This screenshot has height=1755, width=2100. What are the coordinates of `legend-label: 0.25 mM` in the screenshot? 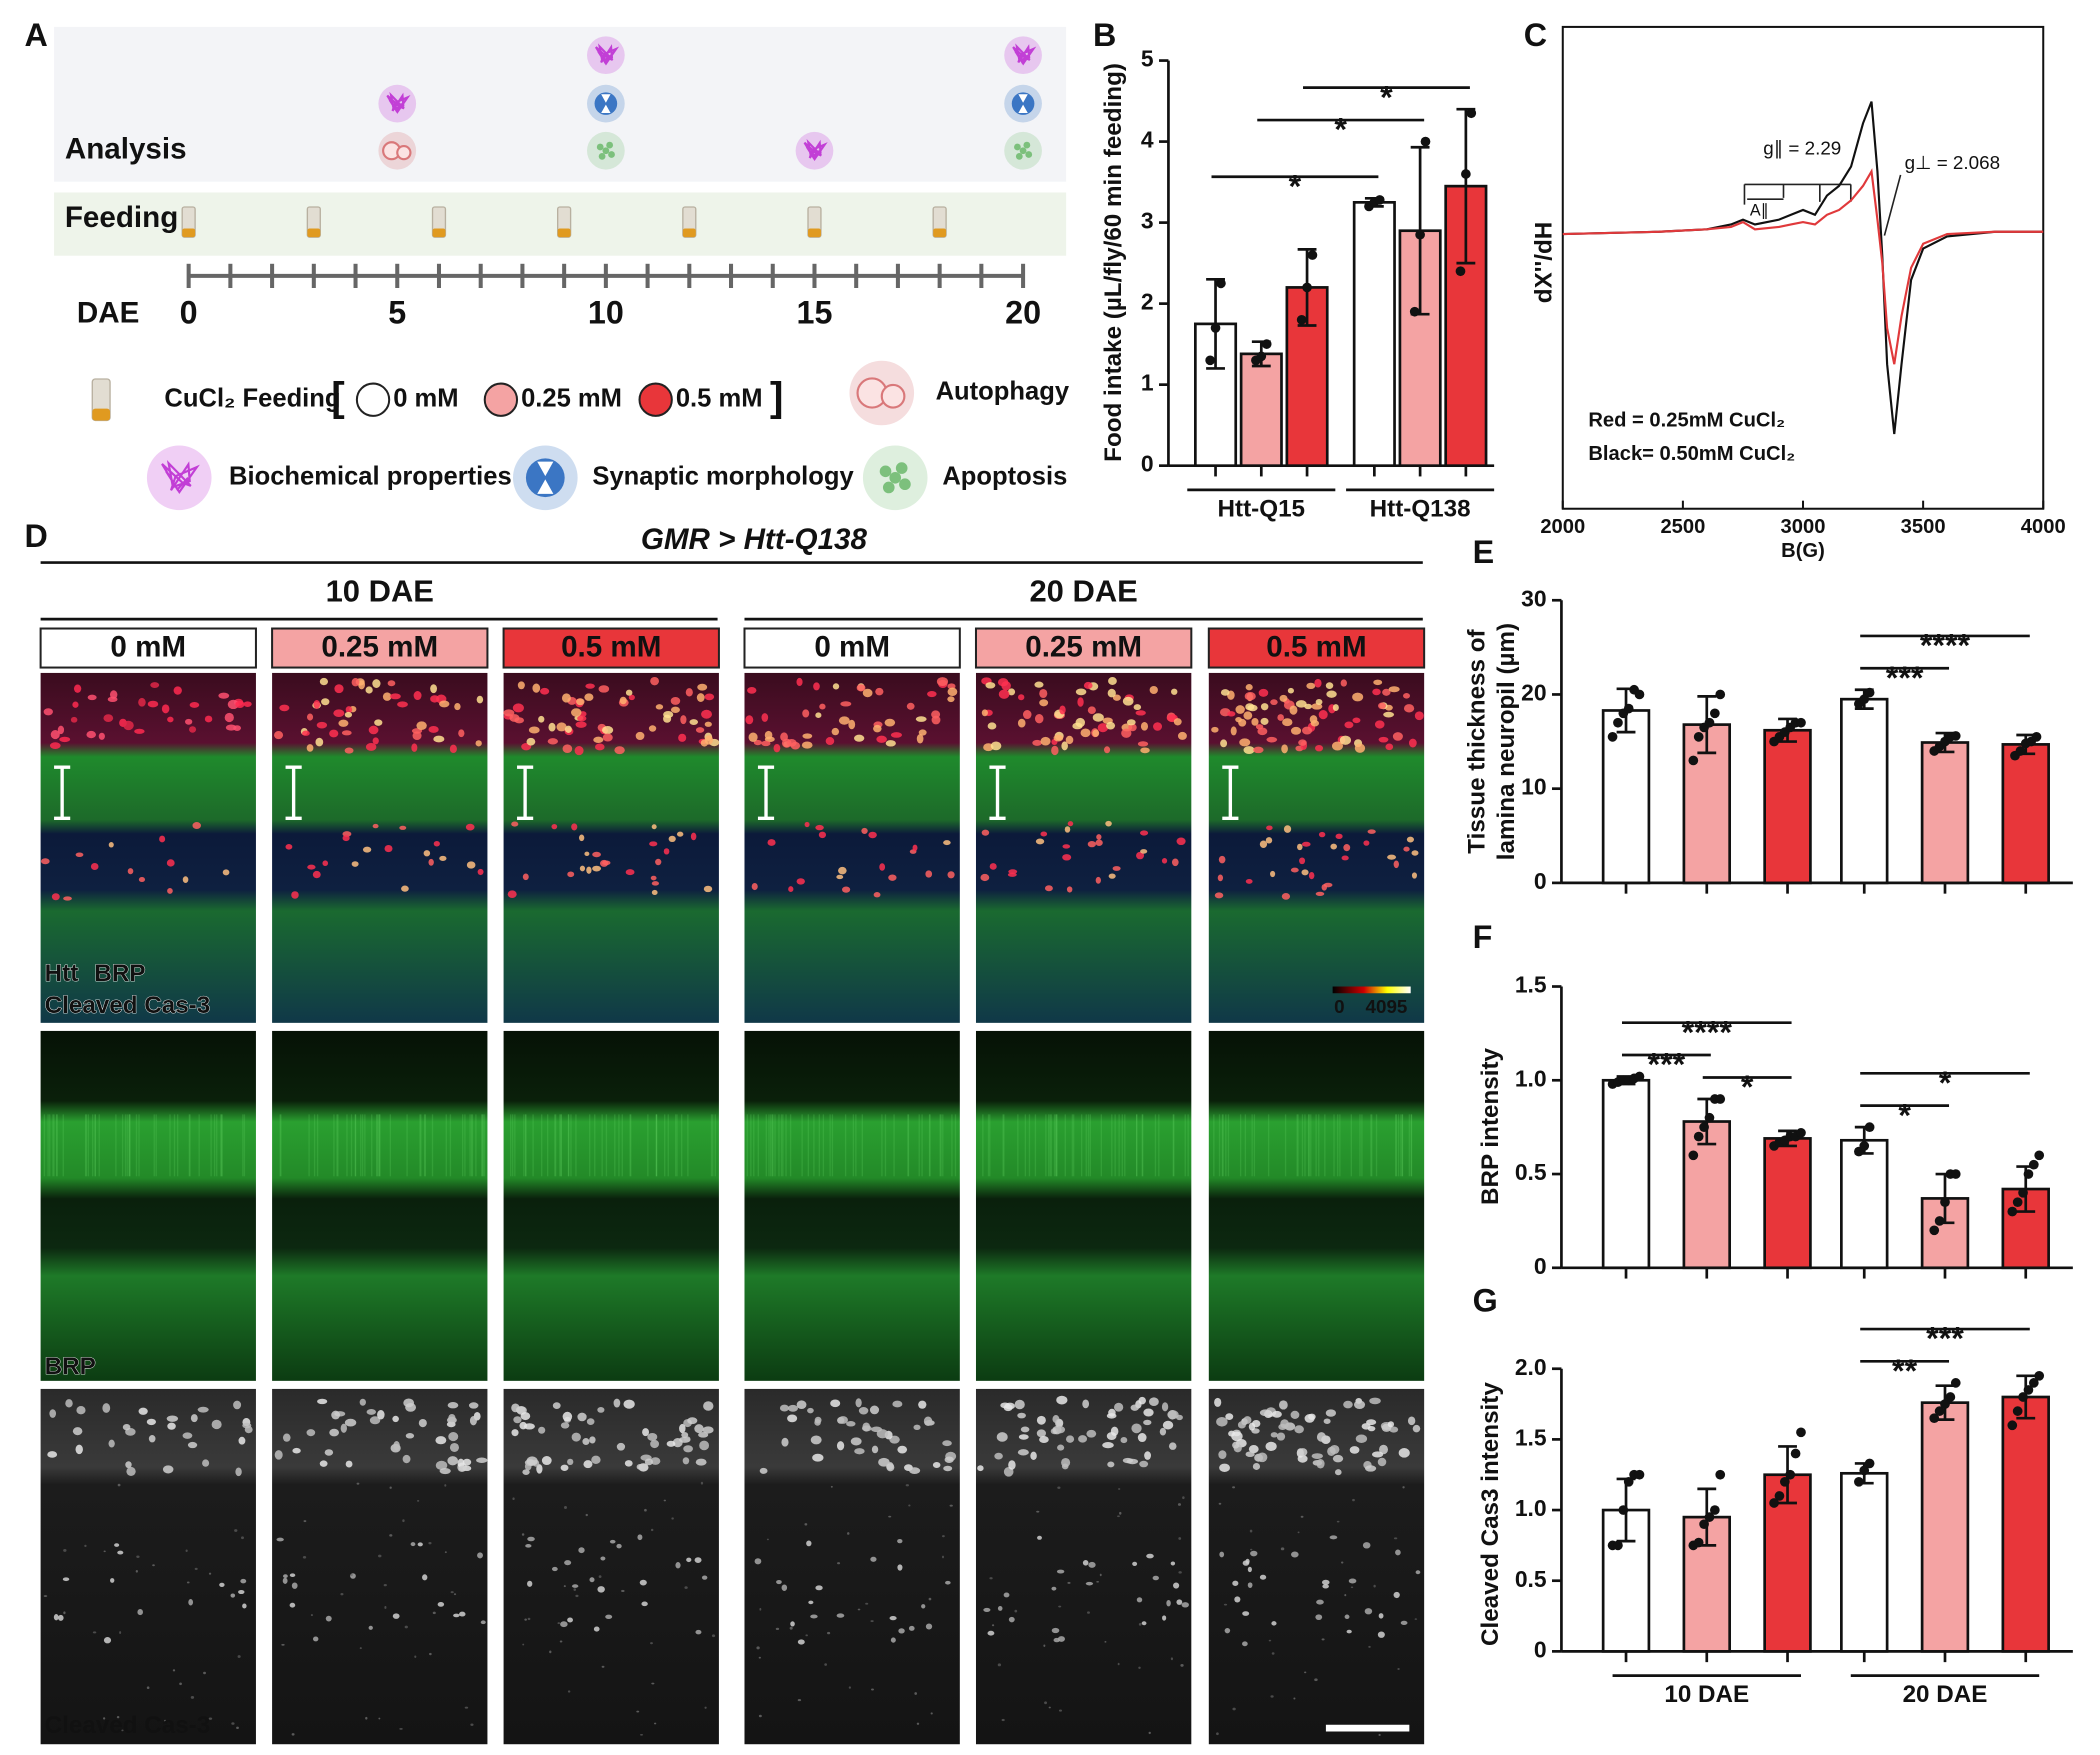 It's located at (571, 398).